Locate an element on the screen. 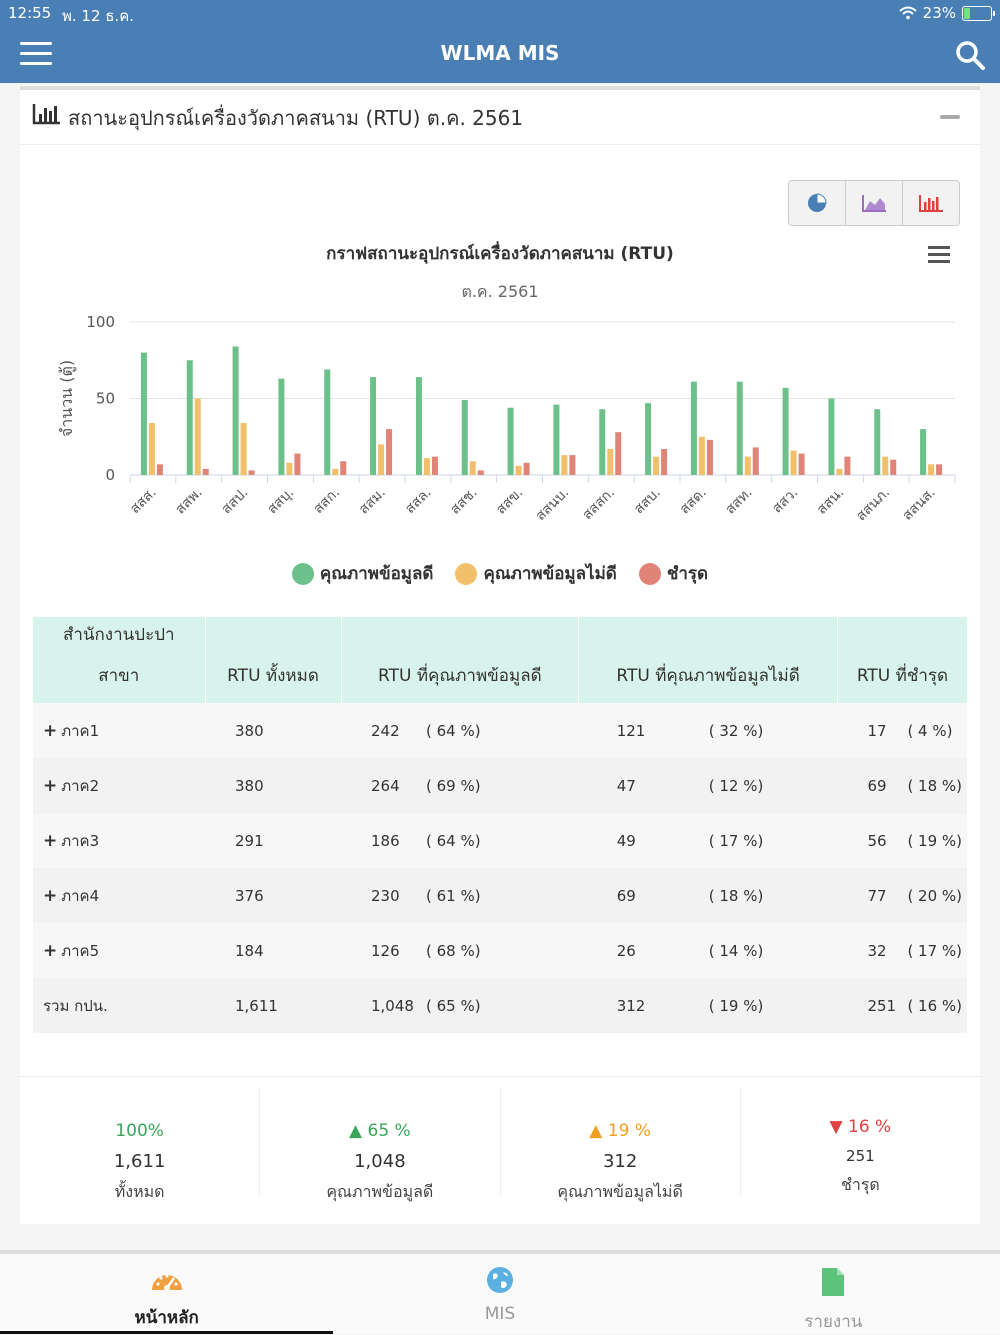 The height and width of the screenshot is (1335, 1000). wifi-icon is located at coordinates (907, 13).